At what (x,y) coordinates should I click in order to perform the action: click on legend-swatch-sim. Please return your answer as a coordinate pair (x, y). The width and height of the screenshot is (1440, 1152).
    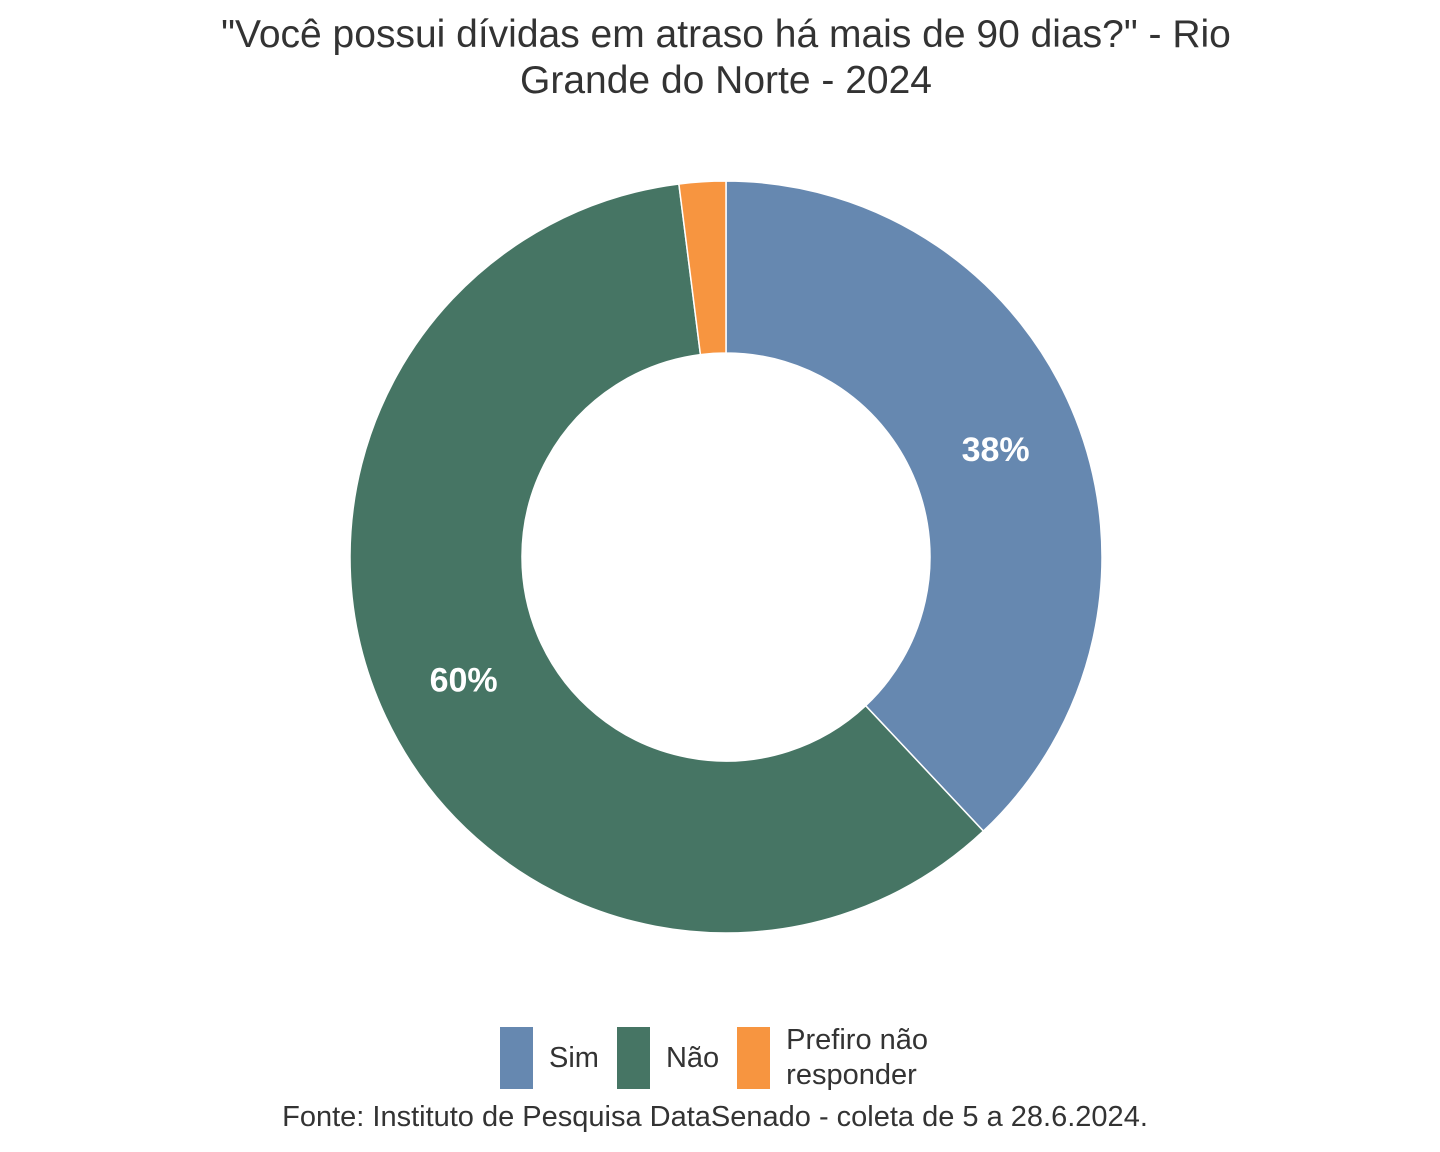
    Looking at the image, I should click on (516, 1058).